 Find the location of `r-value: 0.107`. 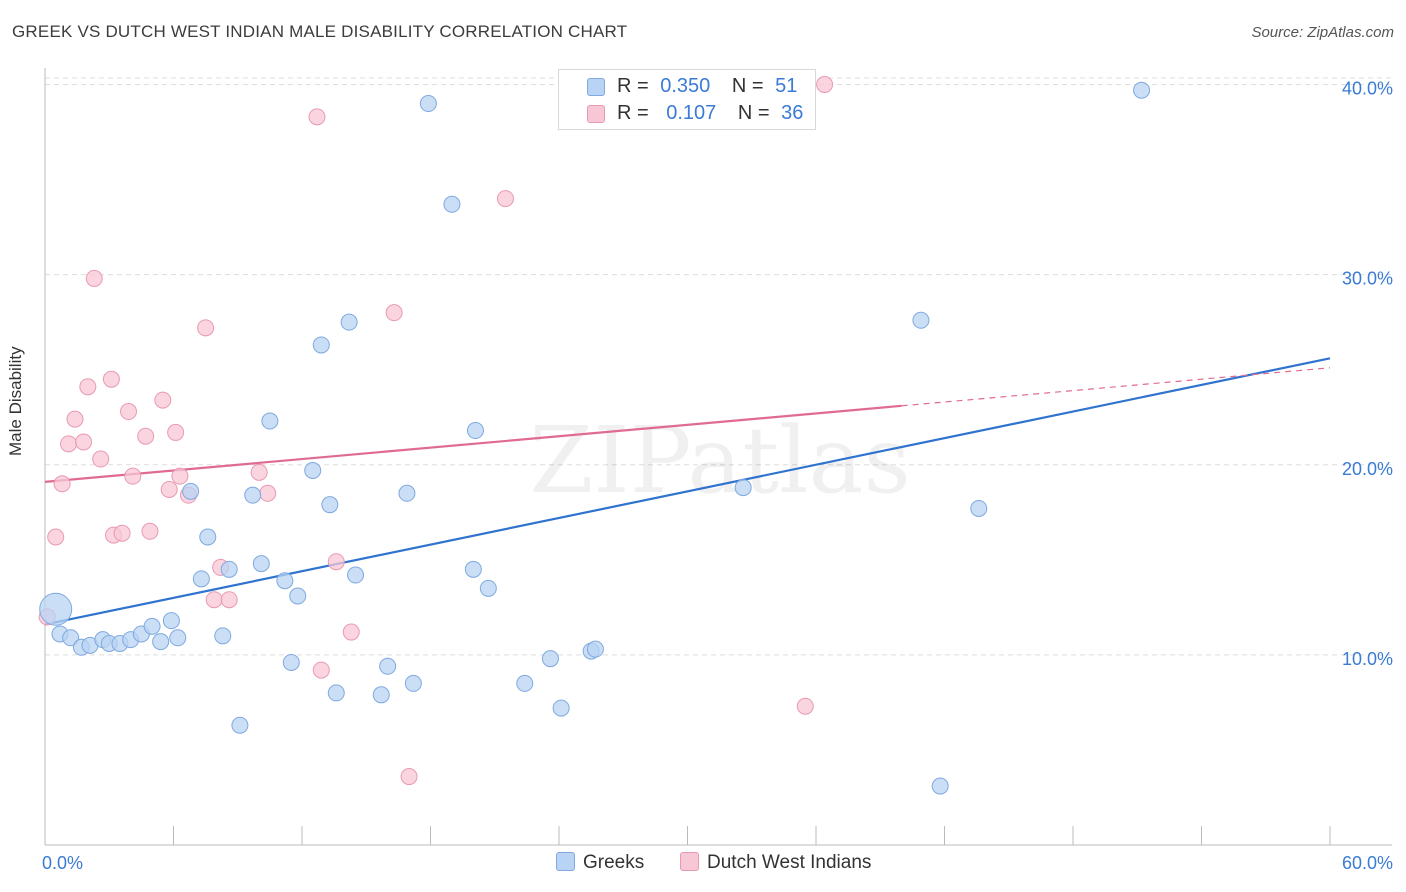

r-value: 0.107 is located at coordinates (691, 113).